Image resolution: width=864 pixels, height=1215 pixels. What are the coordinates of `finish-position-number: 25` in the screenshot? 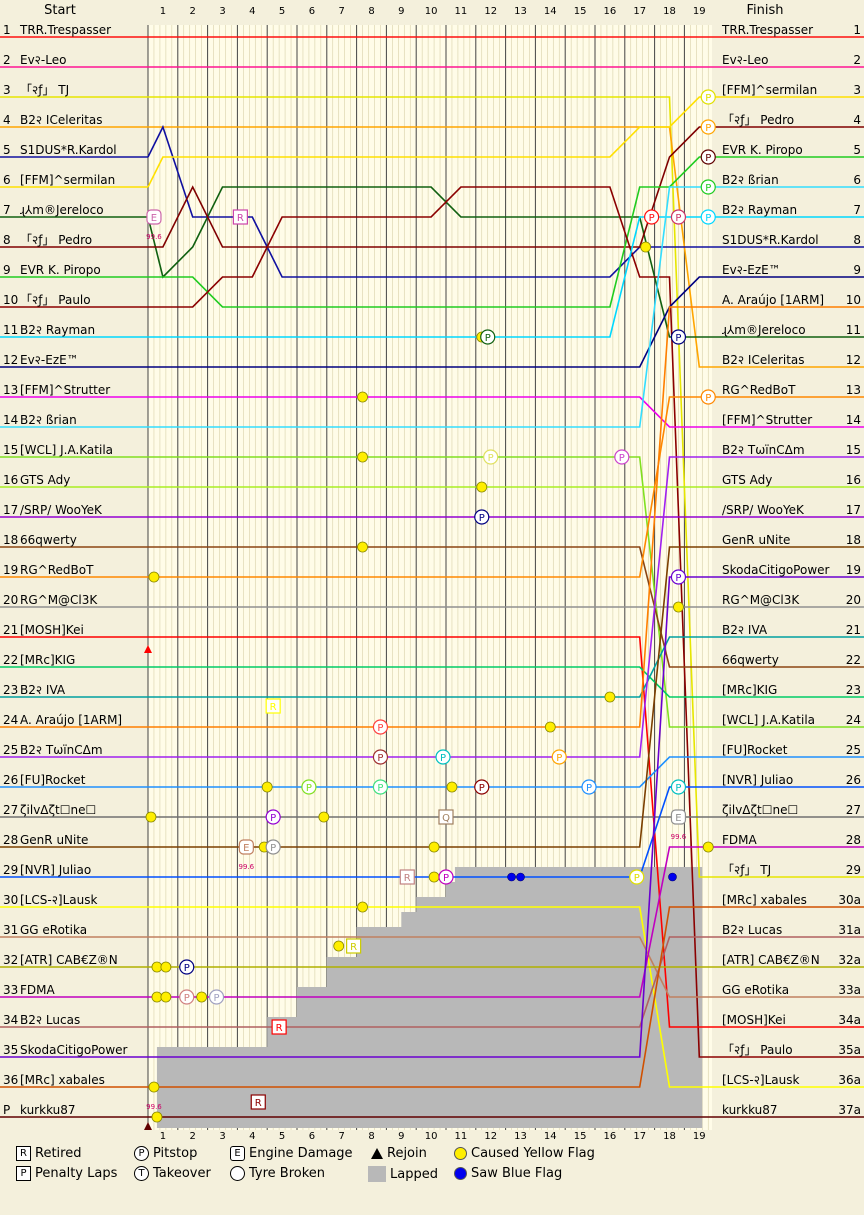 It's located at (853, 750).